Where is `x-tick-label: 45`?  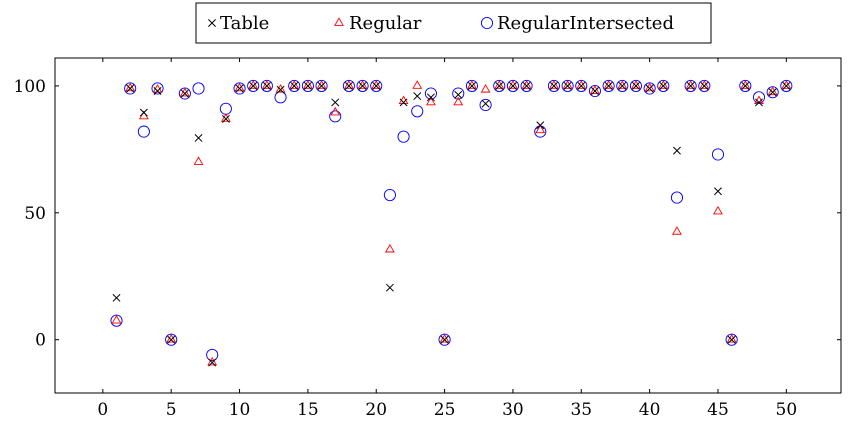 x-tick-label: 45 is located at coordinates (718, 410).